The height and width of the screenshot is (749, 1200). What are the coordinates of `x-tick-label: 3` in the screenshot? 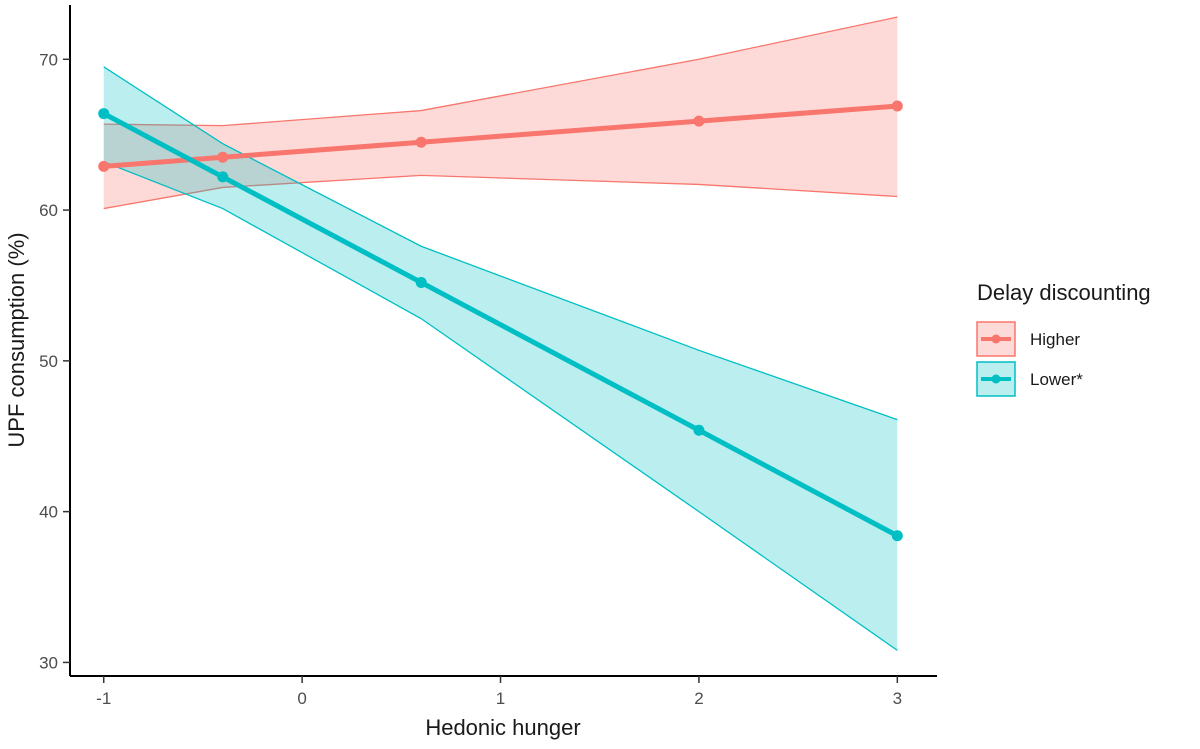 It's located at (897, 698).